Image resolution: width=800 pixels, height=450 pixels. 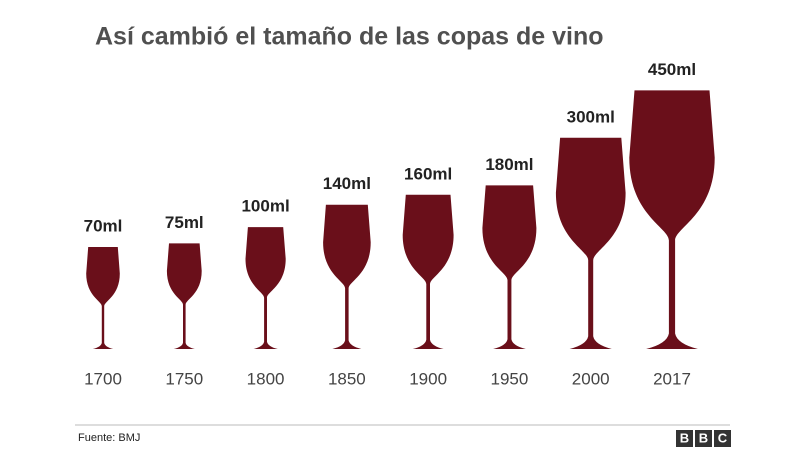 What do you see at coordinates (184, 378) in the screenshot?
I see `x-tick-label: 1750` at bounding box center [184, 378].